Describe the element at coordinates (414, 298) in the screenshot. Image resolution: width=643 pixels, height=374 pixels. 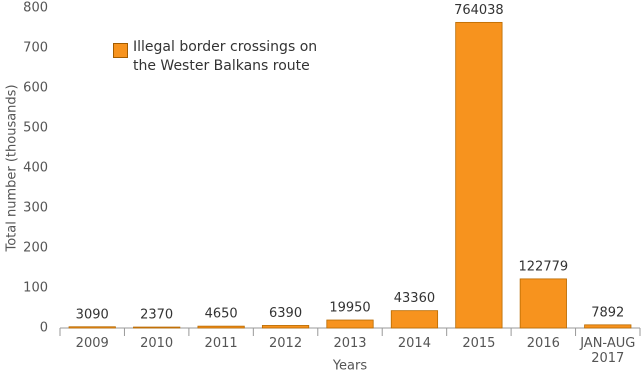
I see `value-label: 43360` at that location.